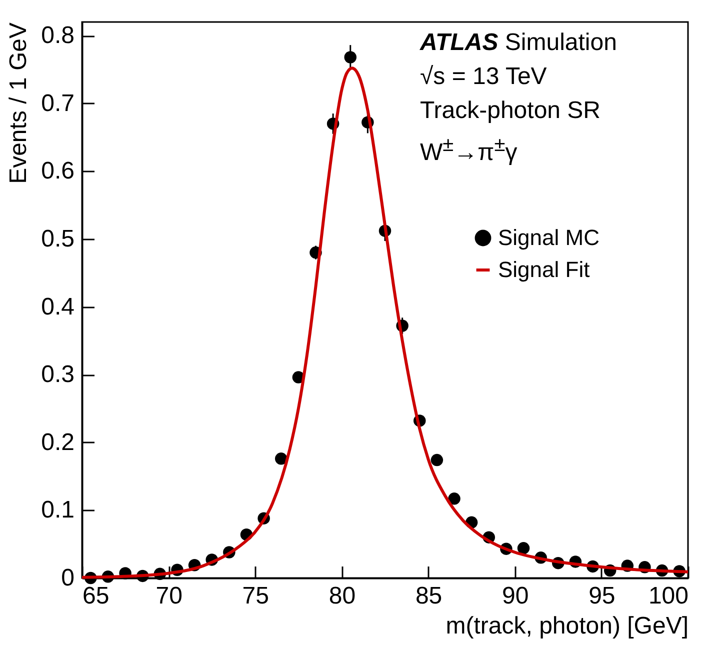 The width and height of the screenshot is (712, 657). Describe the element at coordinates (469, 150) in the screenshot. I see `annotation: W$^{±}$→π$^{±}$γ` at that location.